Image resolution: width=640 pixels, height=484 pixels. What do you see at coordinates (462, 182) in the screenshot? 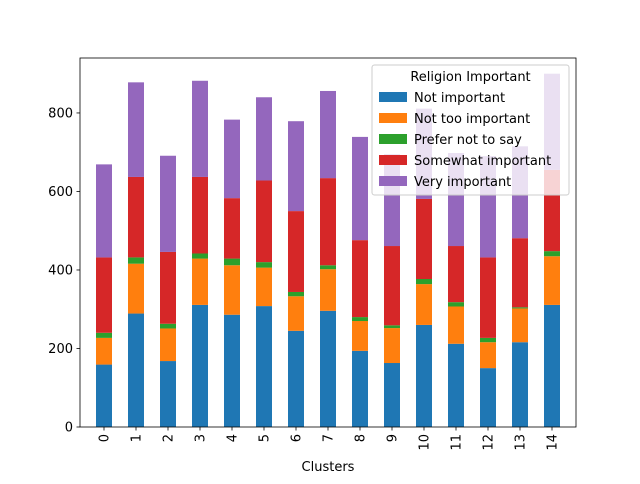
I see `legend-label-4: Very important` at bounding box center [462, 182].